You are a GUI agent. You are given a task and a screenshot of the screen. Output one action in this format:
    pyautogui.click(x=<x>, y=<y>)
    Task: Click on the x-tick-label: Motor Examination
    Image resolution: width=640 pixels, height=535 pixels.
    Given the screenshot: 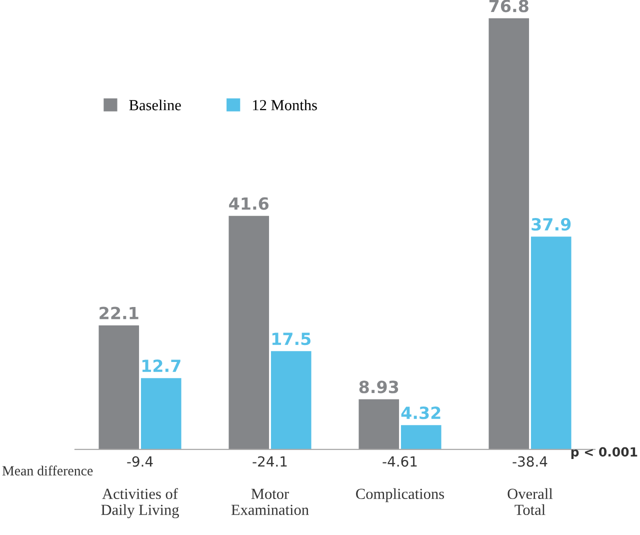 What is the action you would take?
    pyautogui.click(x=270, y=502)
    